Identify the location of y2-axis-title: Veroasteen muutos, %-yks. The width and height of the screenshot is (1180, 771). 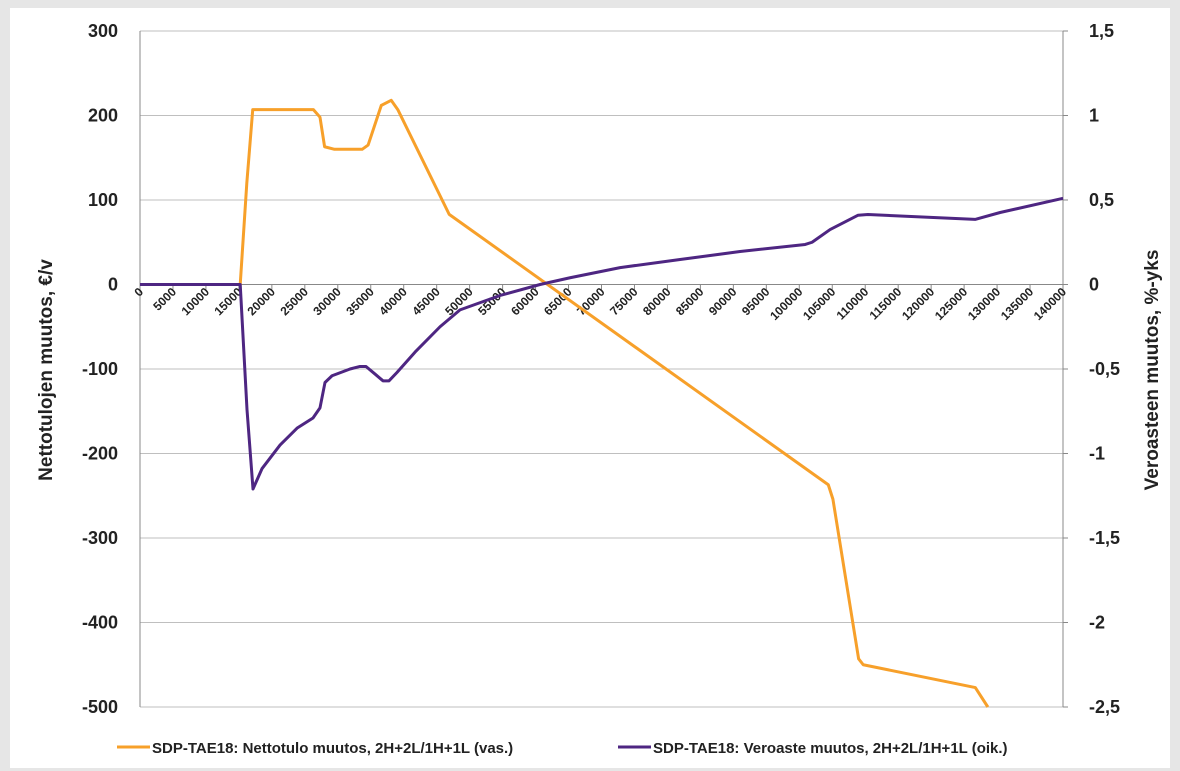
(1152, 370).